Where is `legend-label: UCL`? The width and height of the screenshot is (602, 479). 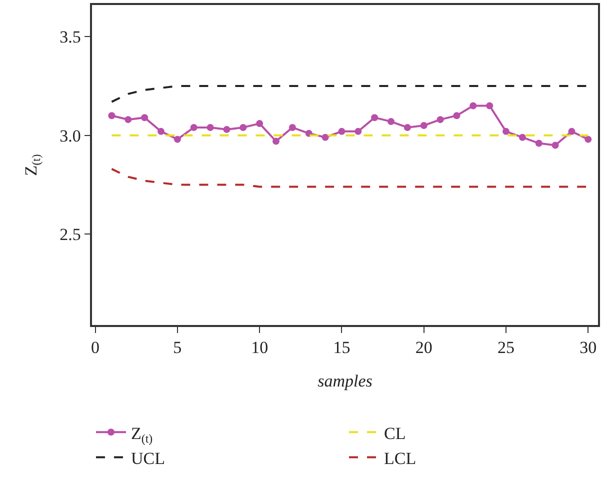 legend-label: UCL is located at coordinates (148, 458).